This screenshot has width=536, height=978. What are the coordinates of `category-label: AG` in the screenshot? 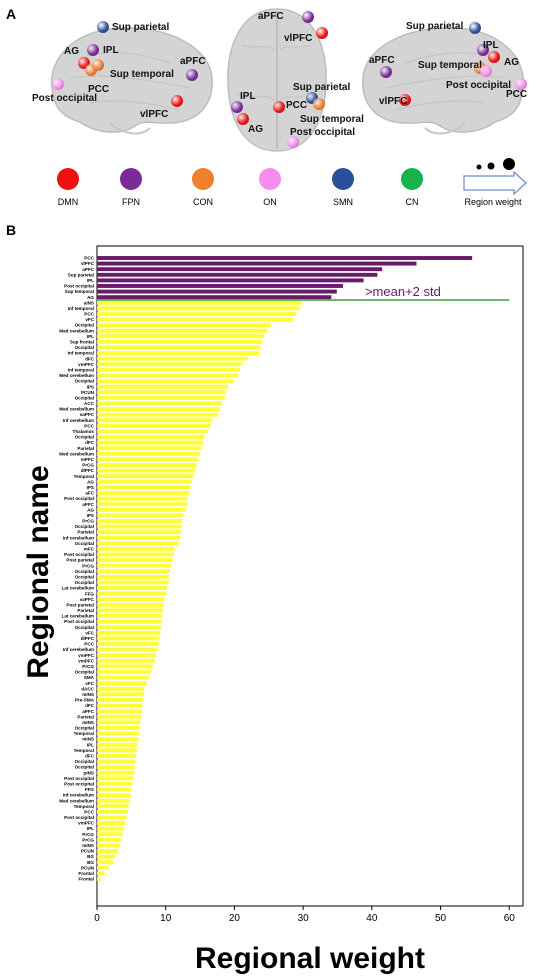 It's located at (90, 481).